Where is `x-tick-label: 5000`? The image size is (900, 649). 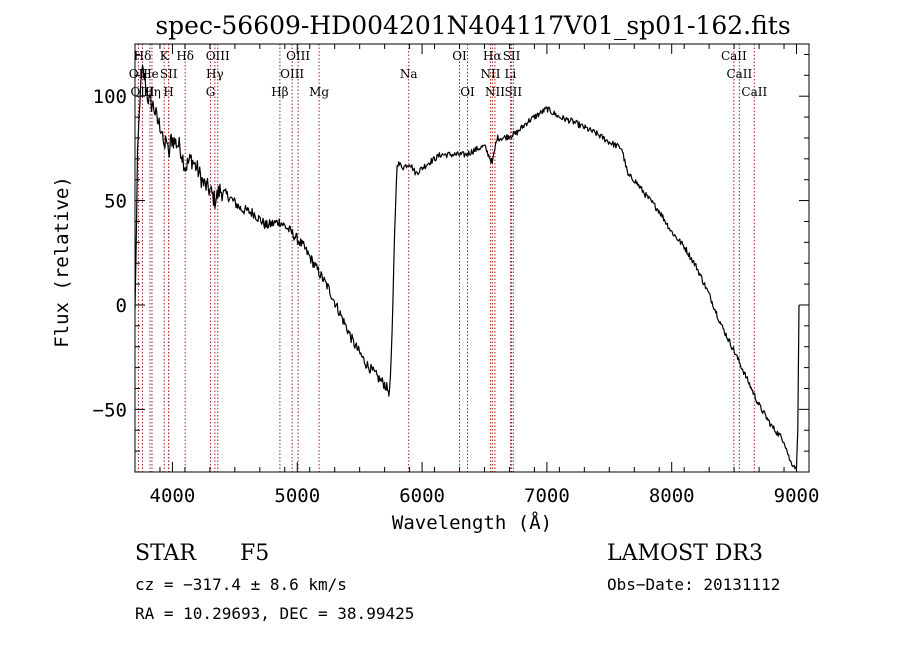
x-tick-label: 5000 is located at coordinates (297, 496).